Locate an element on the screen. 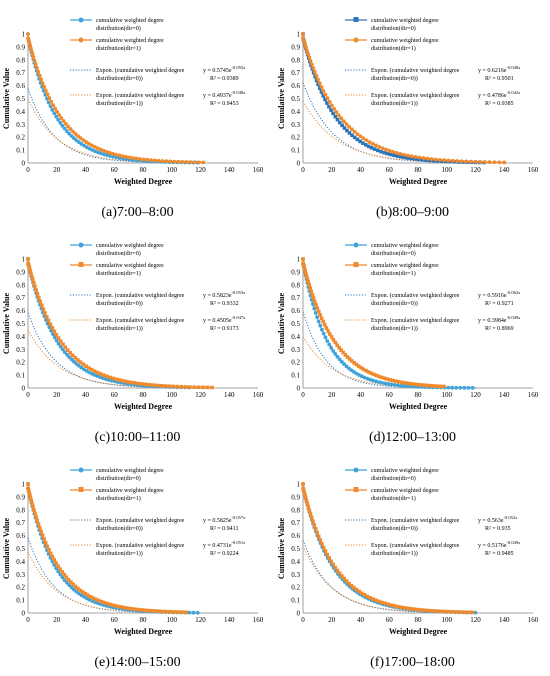  x-tick-label: 0 is located at coordinates (303, 395).